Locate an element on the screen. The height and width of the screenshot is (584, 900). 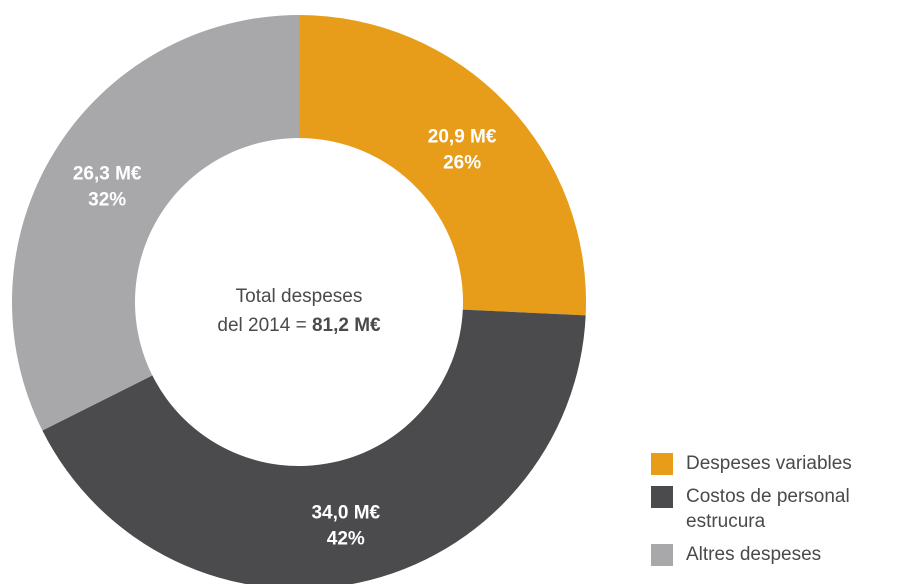
donut-center-label: Total despeses del 2014 = 81,2 M€ is located at coordinates (299, 311).